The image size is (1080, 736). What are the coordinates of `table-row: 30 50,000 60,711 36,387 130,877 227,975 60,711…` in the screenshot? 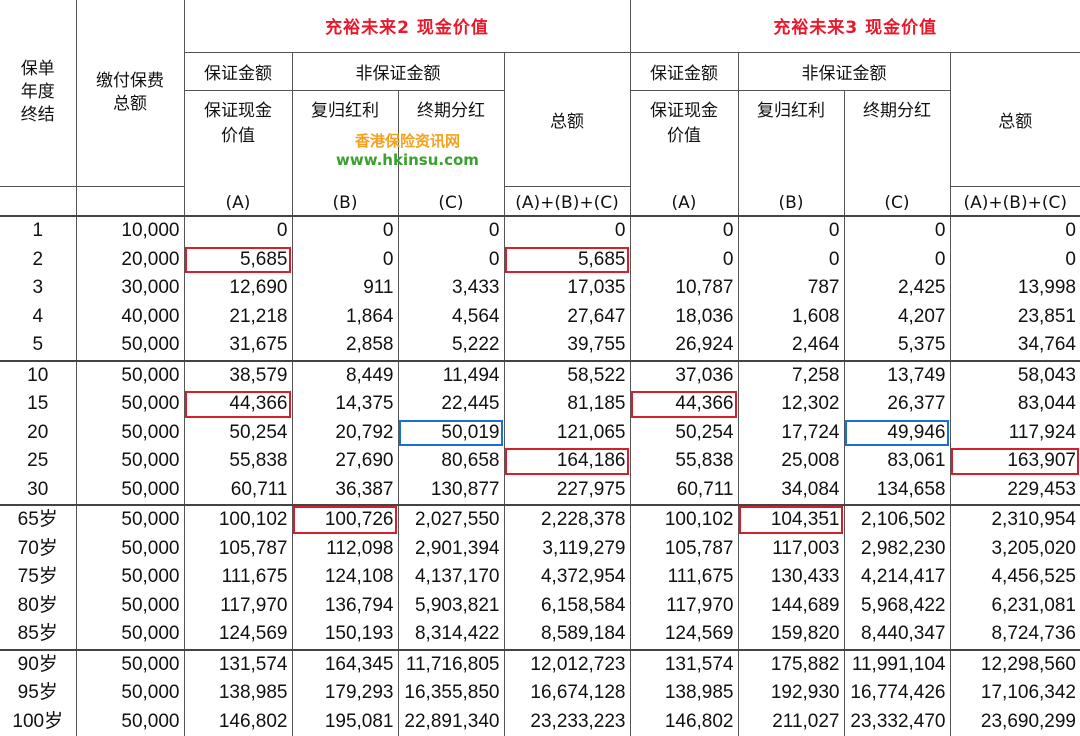 It's located at (540, 490).